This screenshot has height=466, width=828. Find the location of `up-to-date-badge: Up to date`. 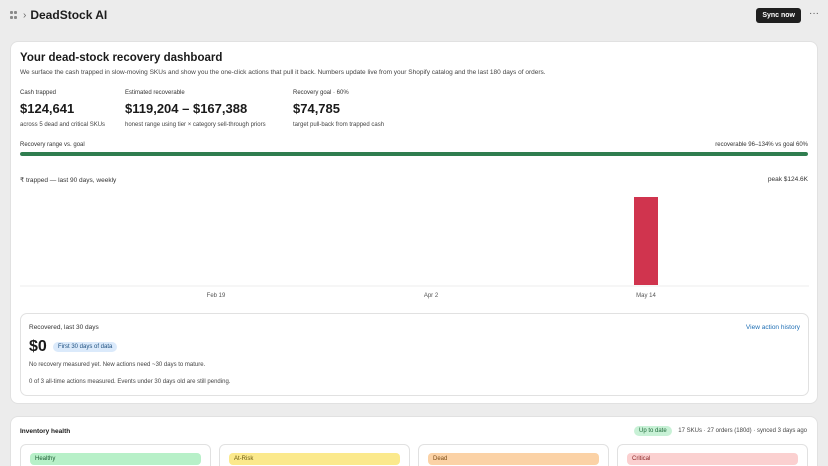

up-to-date-badge: Up to date is located at coordinates (653, 431).